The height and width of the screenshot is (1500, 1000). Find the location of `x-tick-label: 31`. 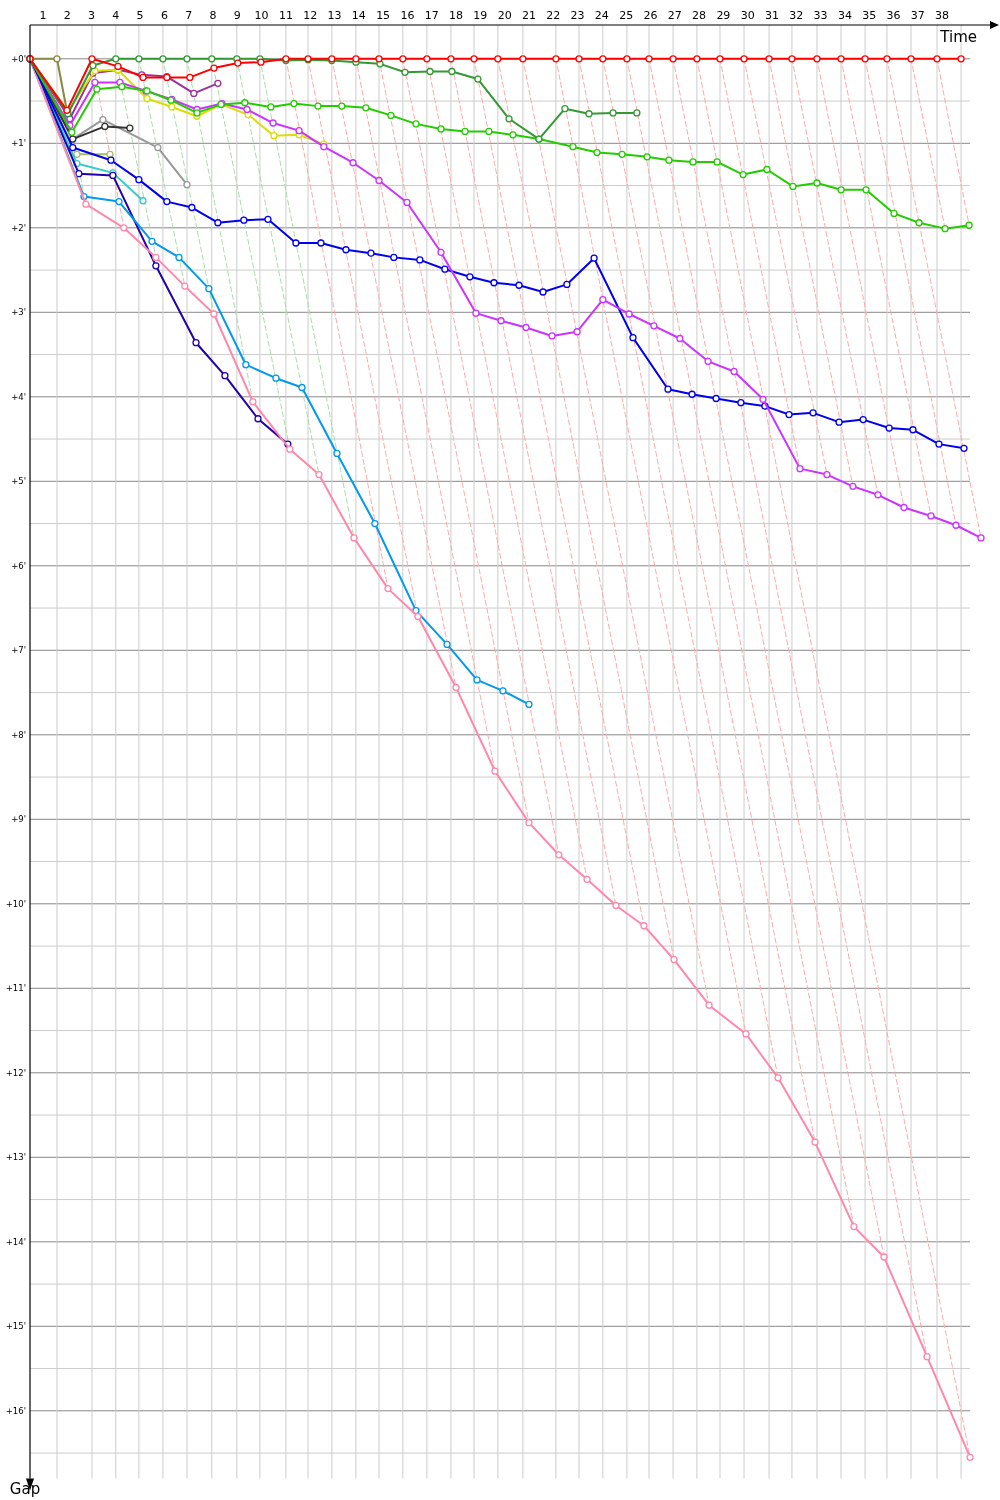

x-tick-label: 31 is located at coordinates (771, 15).